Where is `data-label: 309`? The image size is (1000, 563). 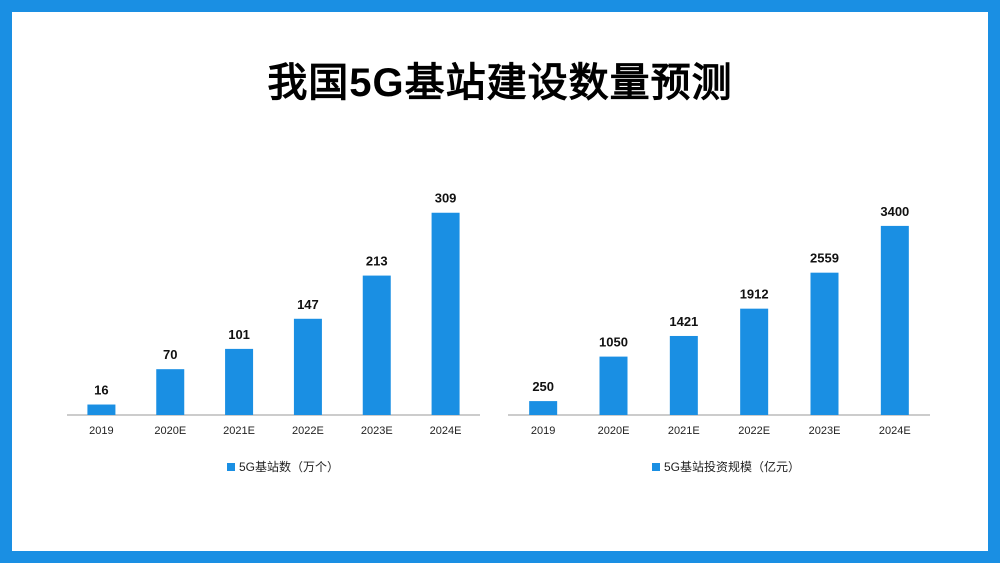
data-label: 309 is located at coordinates (446, 198).